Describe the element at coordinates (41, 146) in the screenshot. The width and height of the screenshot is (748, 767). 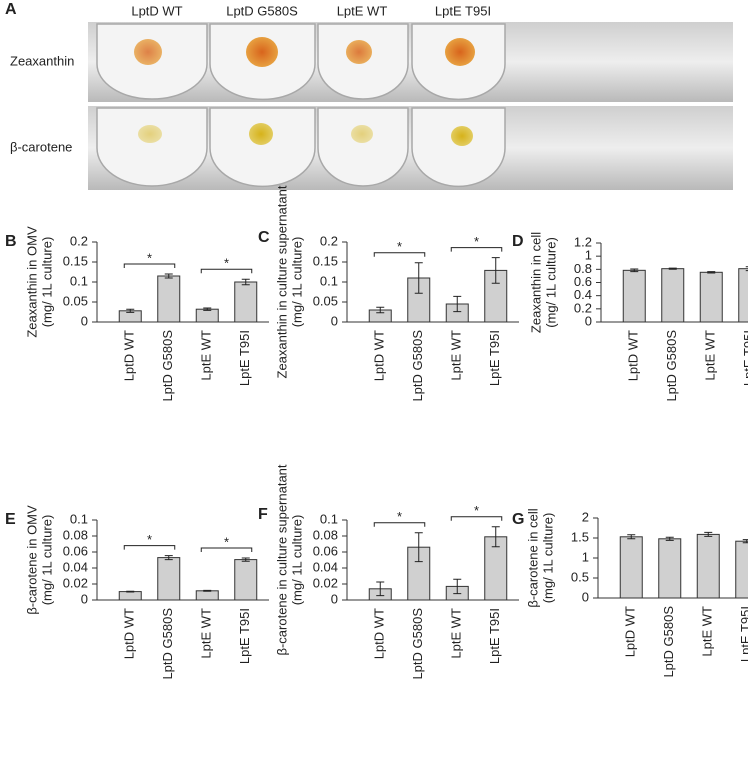
I see `row-label: β-carotene` at that location.